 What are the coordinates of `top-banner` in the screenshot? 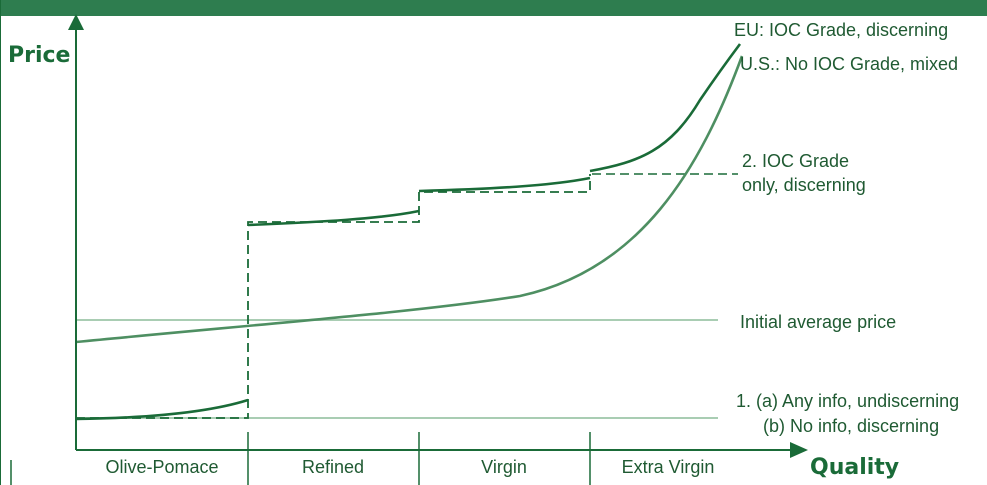 It's located at (493, 8).